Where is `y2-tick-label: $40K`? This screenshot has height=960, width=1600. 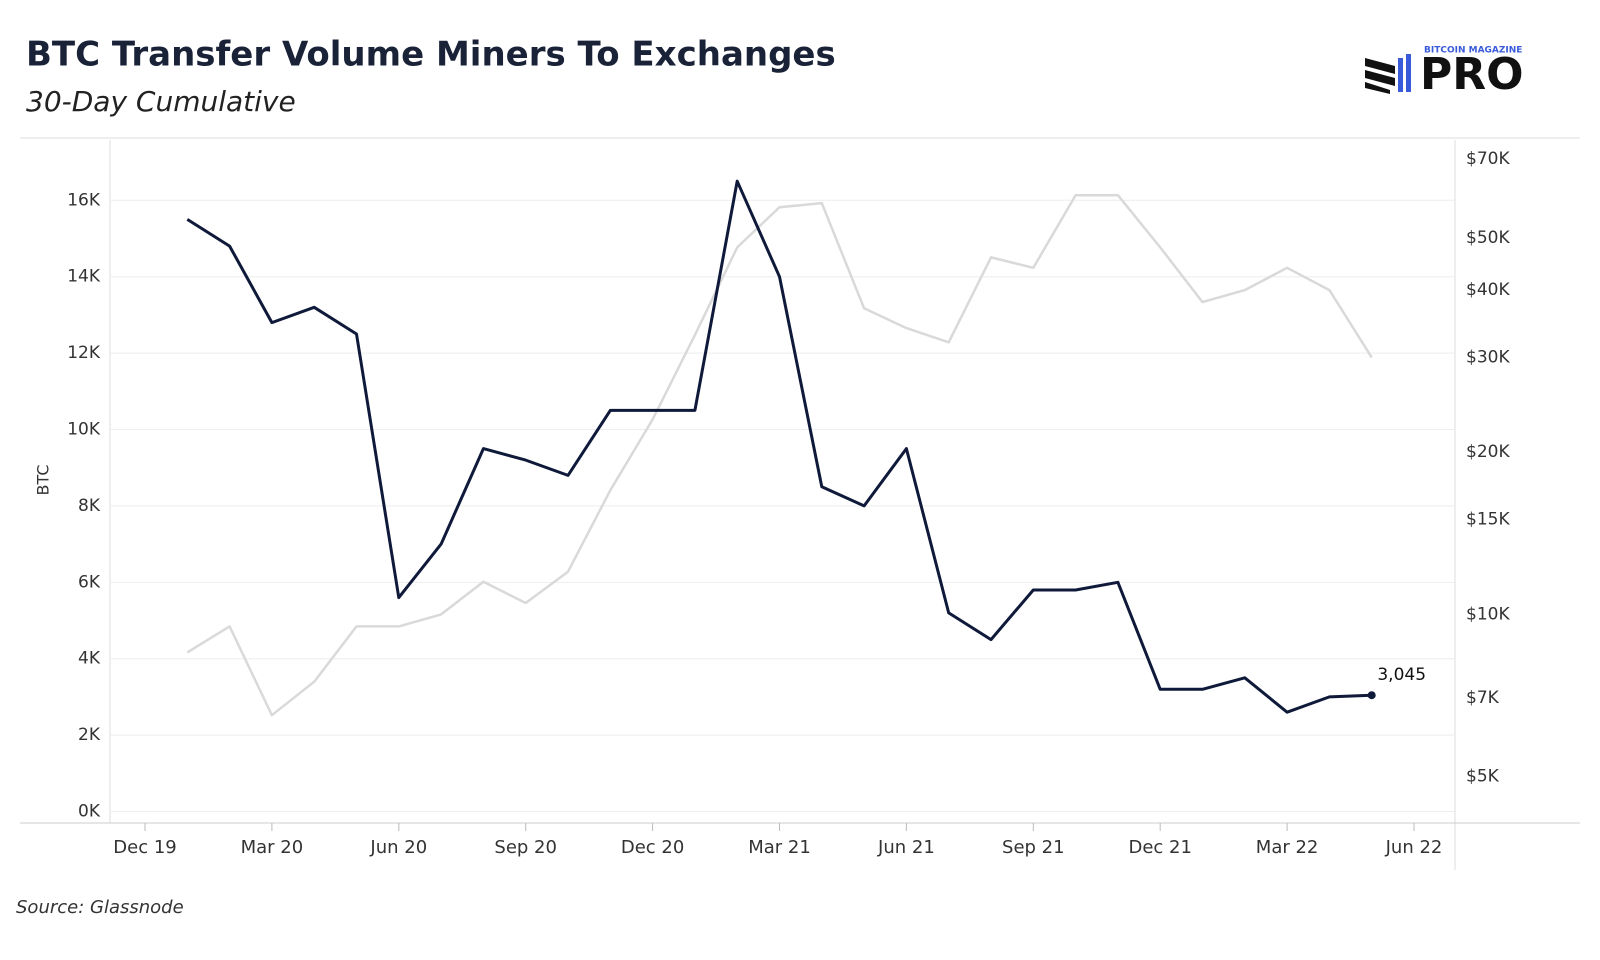
y2-tick-label: $40K is located at coordinates (1488, 290).